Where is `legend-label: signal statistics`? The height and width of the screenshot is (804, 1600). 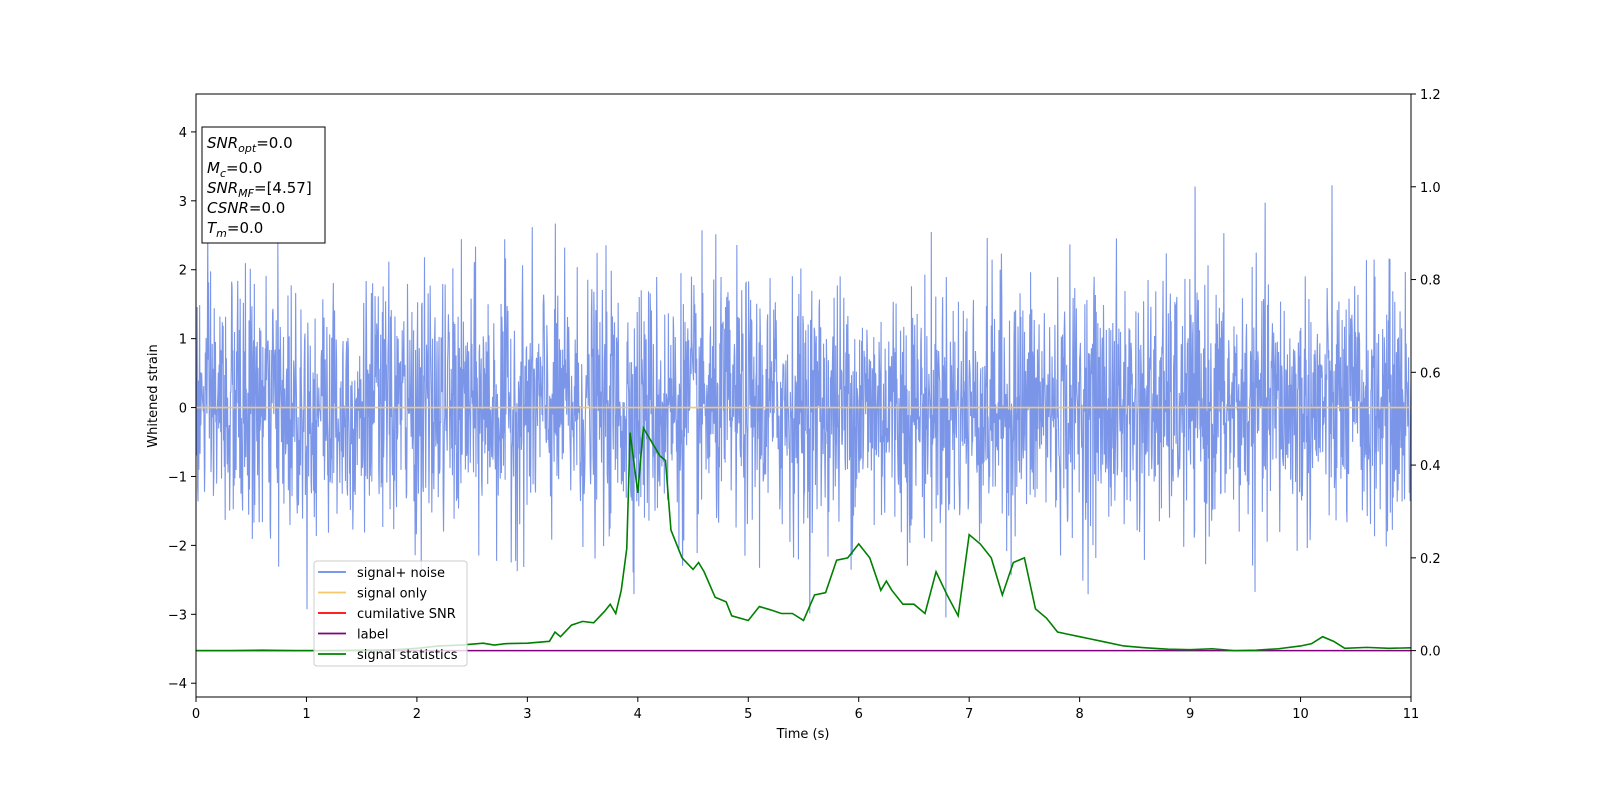
legend-label: signal statistics is located at coordinates (407, 655).